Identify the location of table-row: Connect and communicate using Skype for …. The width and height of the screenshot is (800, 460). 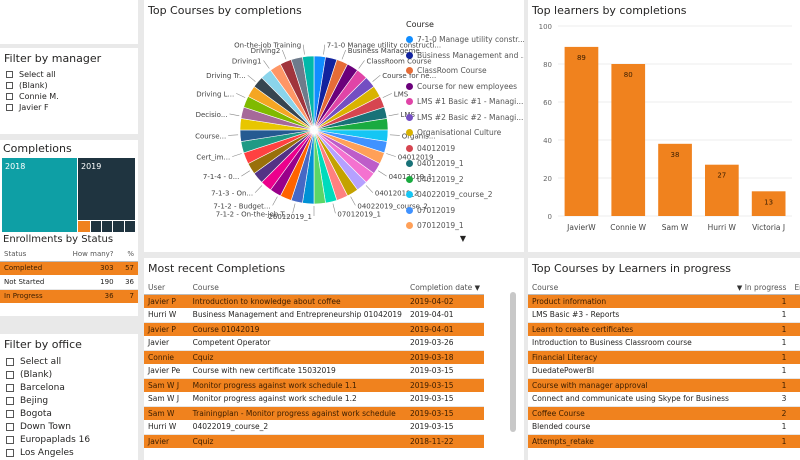
(664, 399).